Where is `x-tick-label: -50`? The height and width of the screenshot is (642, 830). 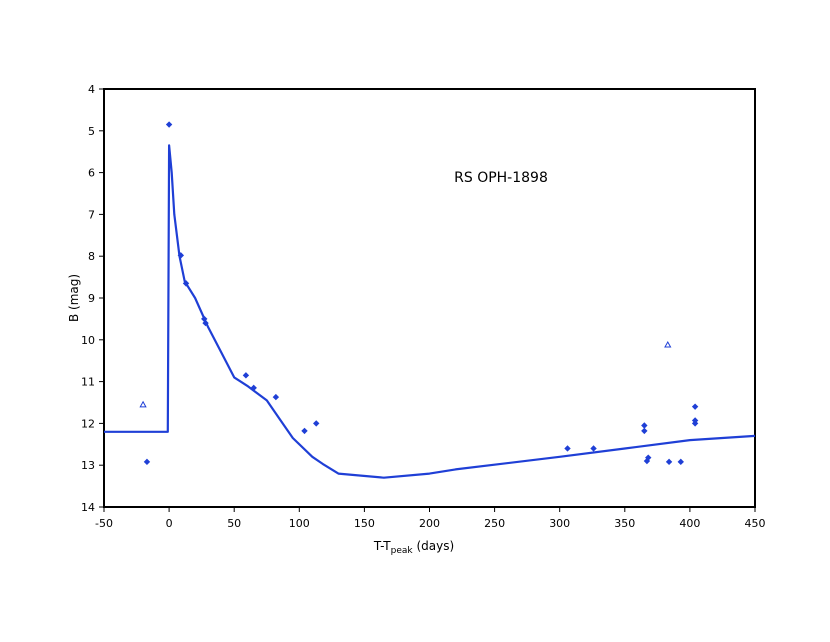
x-tick-label: -50 is located at coordinates (104, 523).